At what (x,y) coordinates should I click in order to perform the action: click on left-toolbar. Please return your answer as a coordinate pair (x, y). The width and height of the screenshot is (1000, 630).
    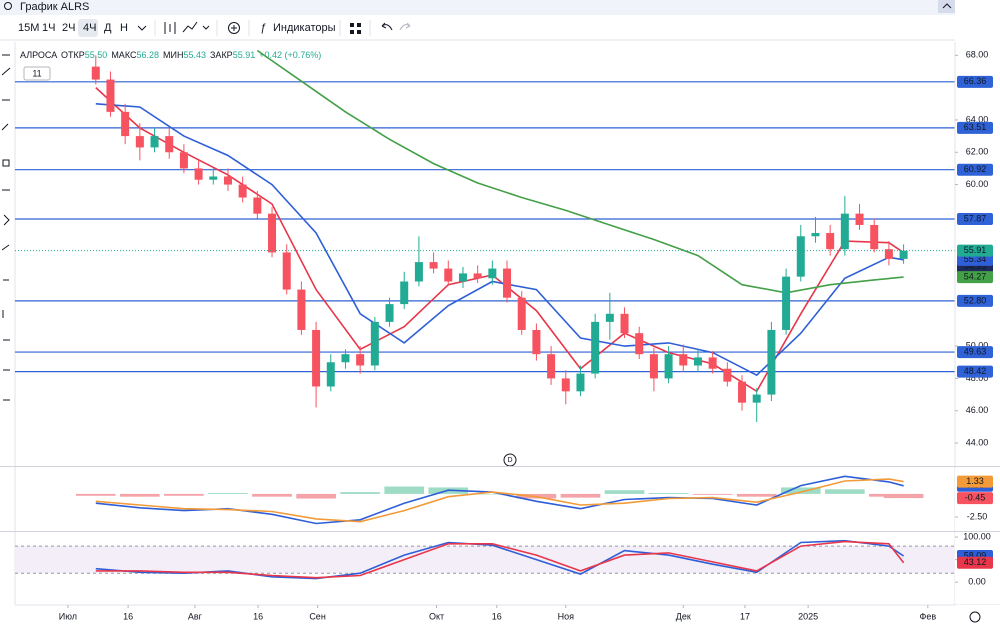
    Looking at the image, I should click on (8, 323).